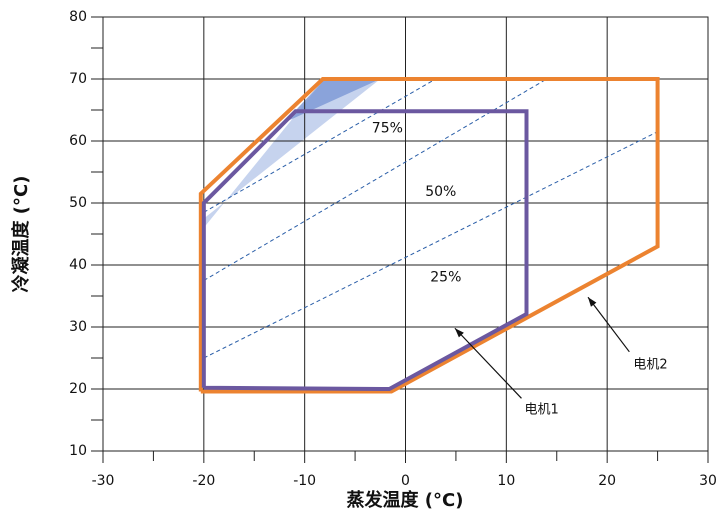 The height and width of the screenshot is (521, 718). Describe the element at coordinates (78, 451) in the screenshot. I see `y-tick-label: 10` at that location.